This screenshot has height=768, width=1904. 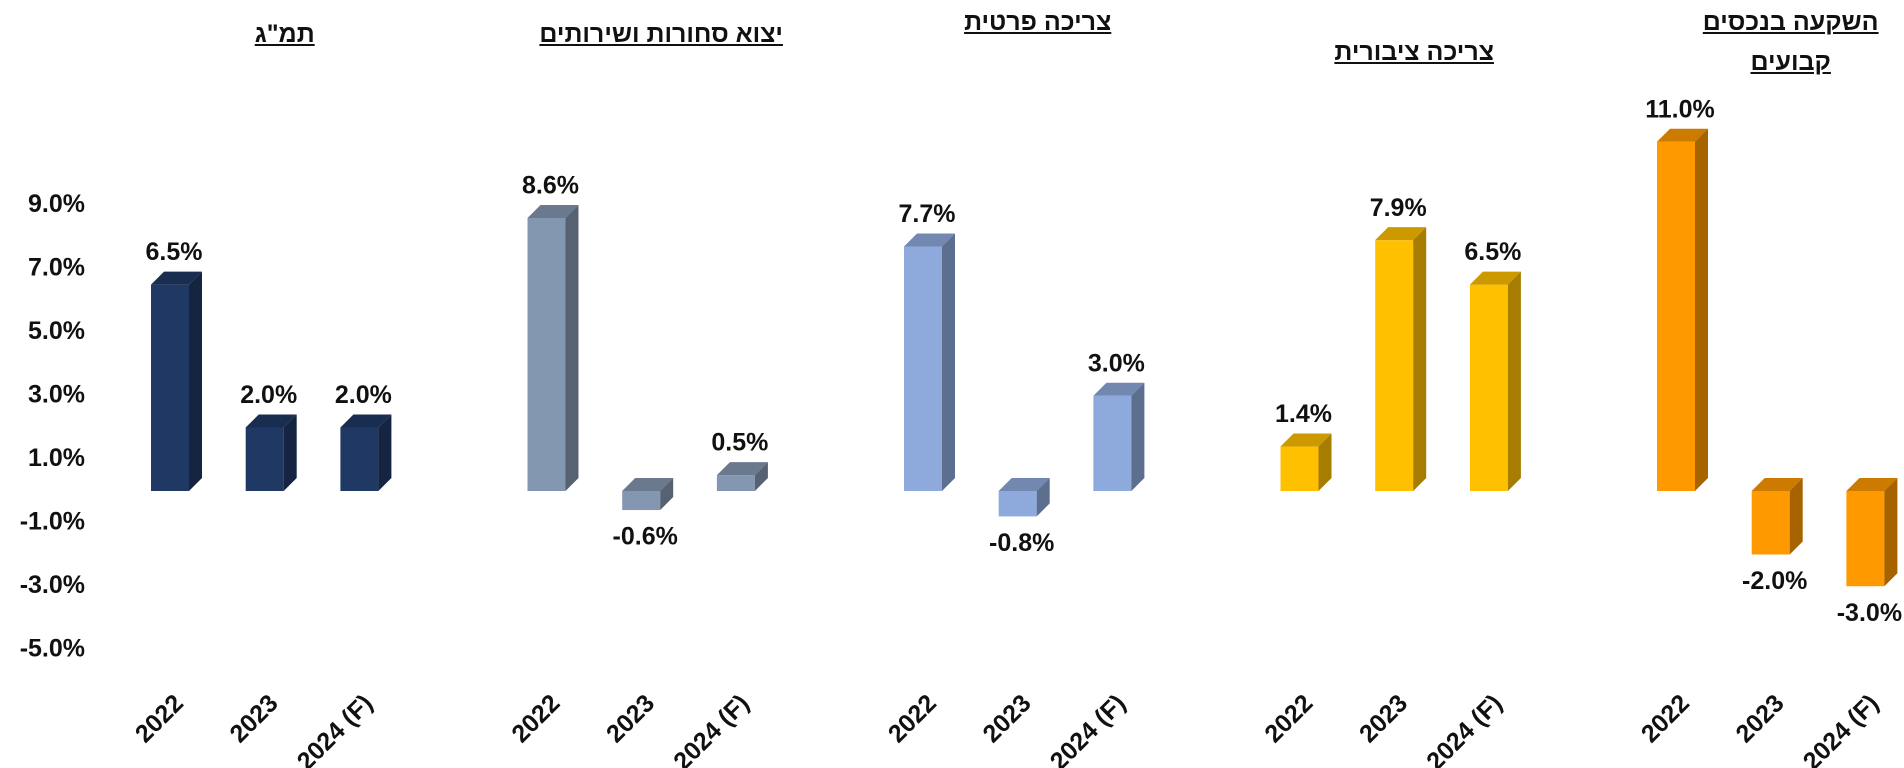 What do you see at coordinates (52, 648) in the screenshot?
I see `y-tick-label: -5.0%` at bounding box center [52, 648].